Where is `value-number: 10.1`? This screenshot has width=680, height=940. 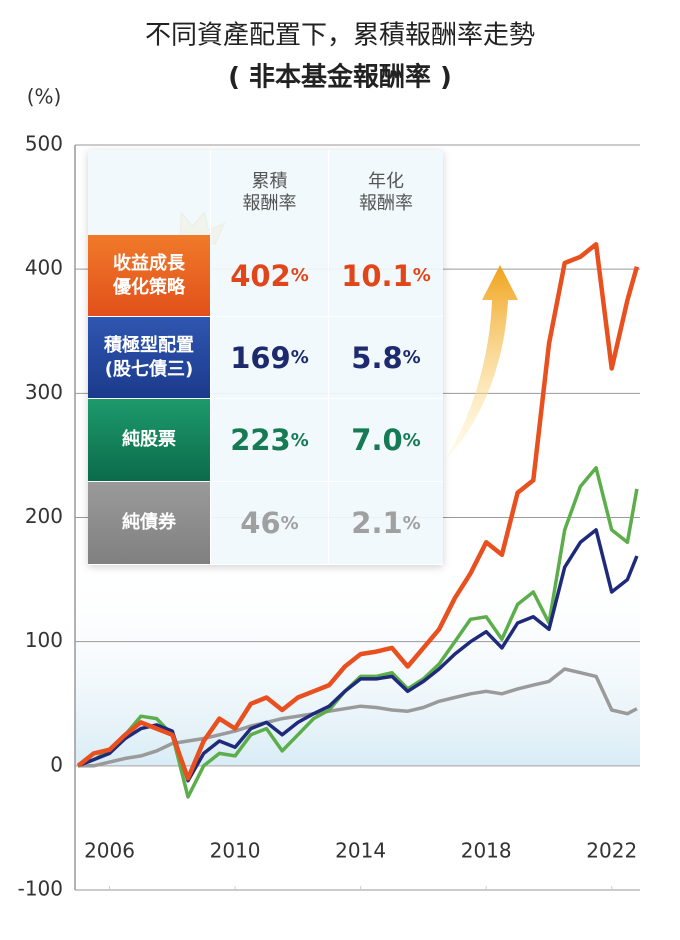
value-number: 10.1 is located at coordinates (377, 275).